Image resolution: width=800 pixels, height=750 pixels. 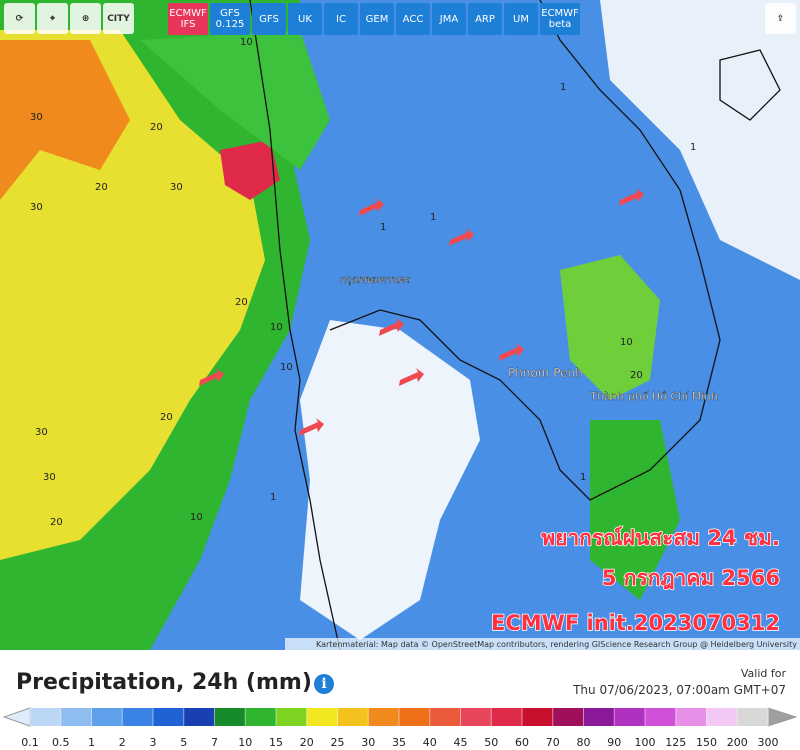 What do you see at coordinates (324, 684) in the screenshot?
I see `info-button: i` at bounding box center [324, 684].